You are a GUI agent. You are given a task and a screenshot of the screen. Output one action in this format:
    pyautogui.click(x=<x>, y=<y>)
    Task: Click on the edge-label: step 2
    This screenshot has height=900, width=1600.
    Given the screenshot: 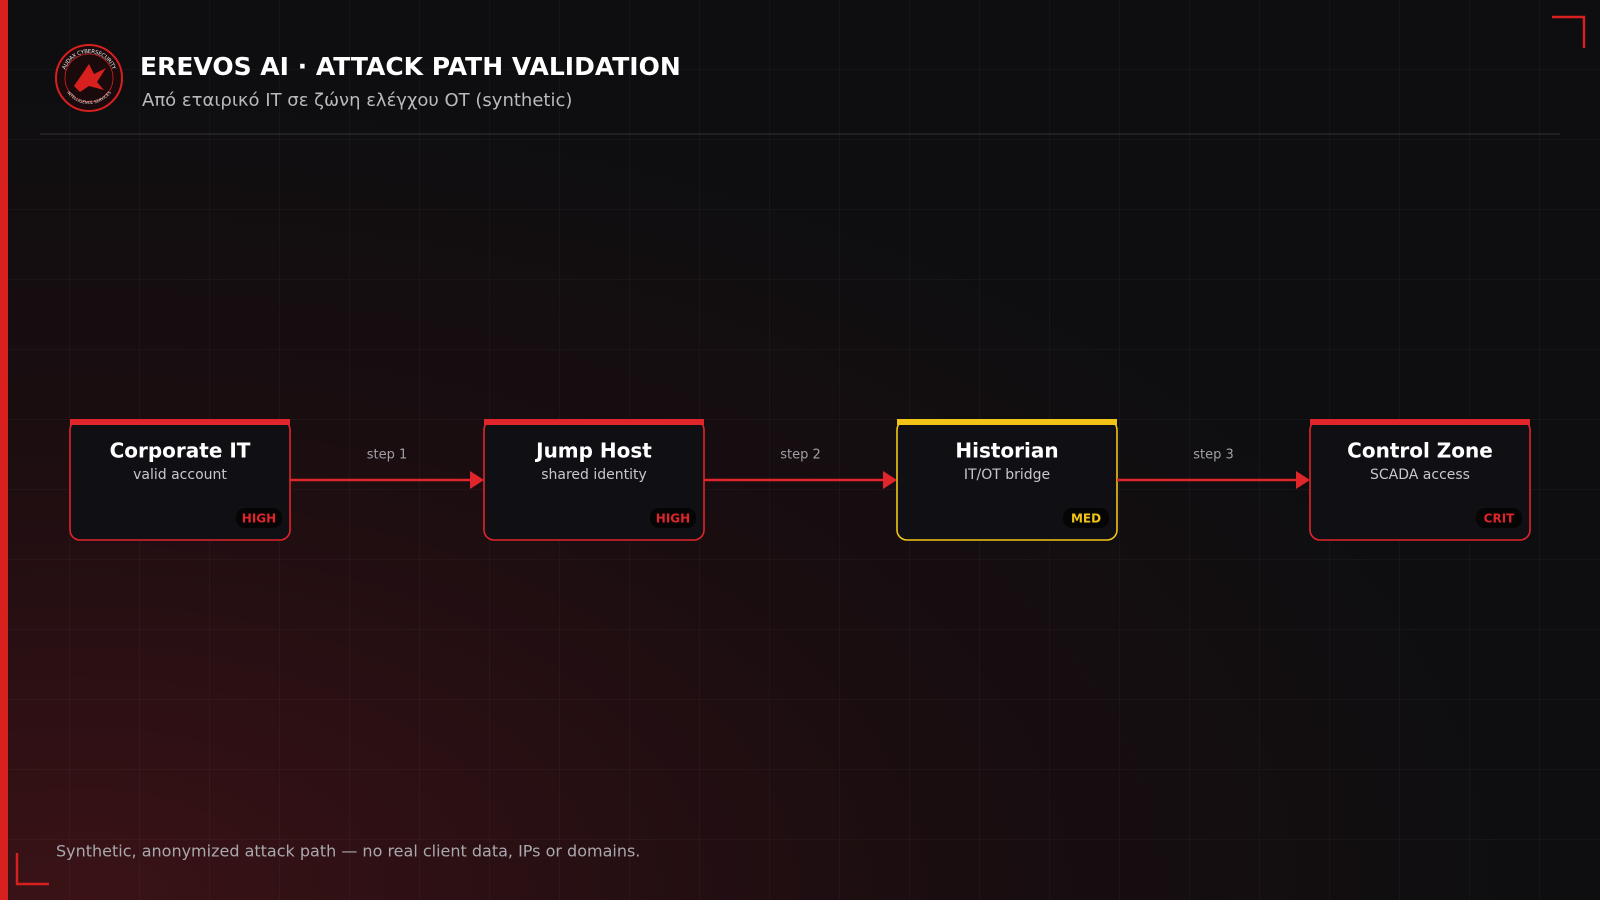 What is the action you would take?
    pyautogui.click(x=800, y=455)
    